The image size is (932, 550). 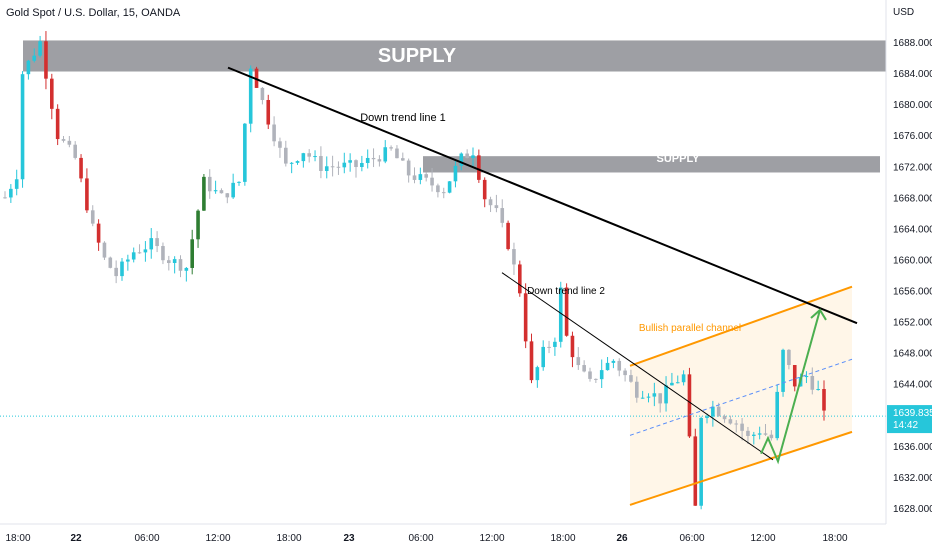 What do you see at coordinates (566, 291) in the screenshot?
I see `trend-line-2-label: Down trend line 2` at bounding box center [566, 291].